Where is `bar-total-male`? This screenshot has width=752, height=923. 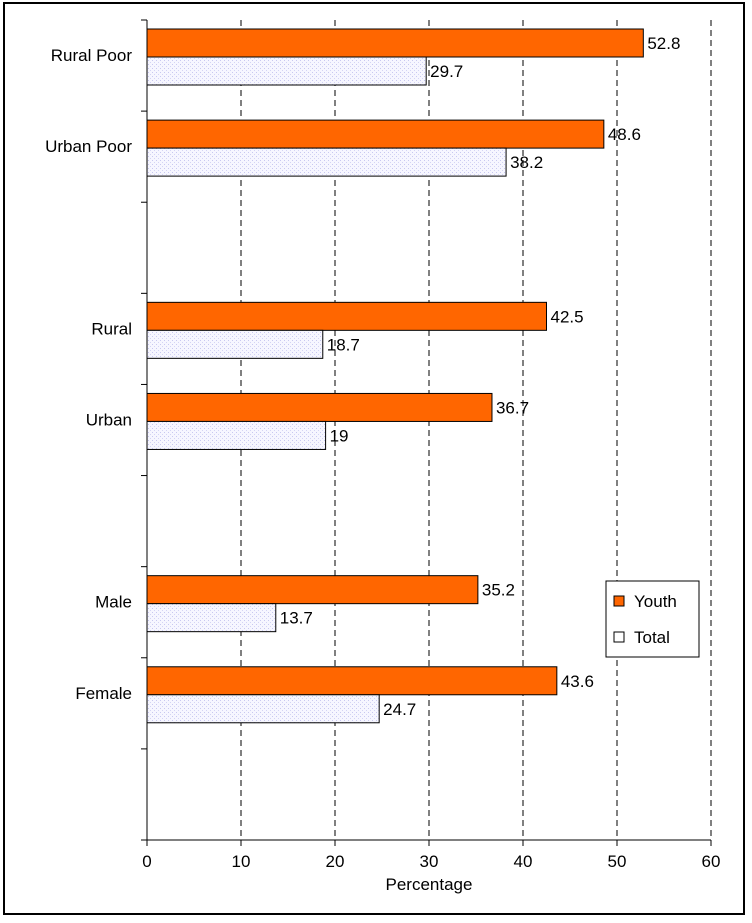
bar-total-male is located at coordinates (211, 618).